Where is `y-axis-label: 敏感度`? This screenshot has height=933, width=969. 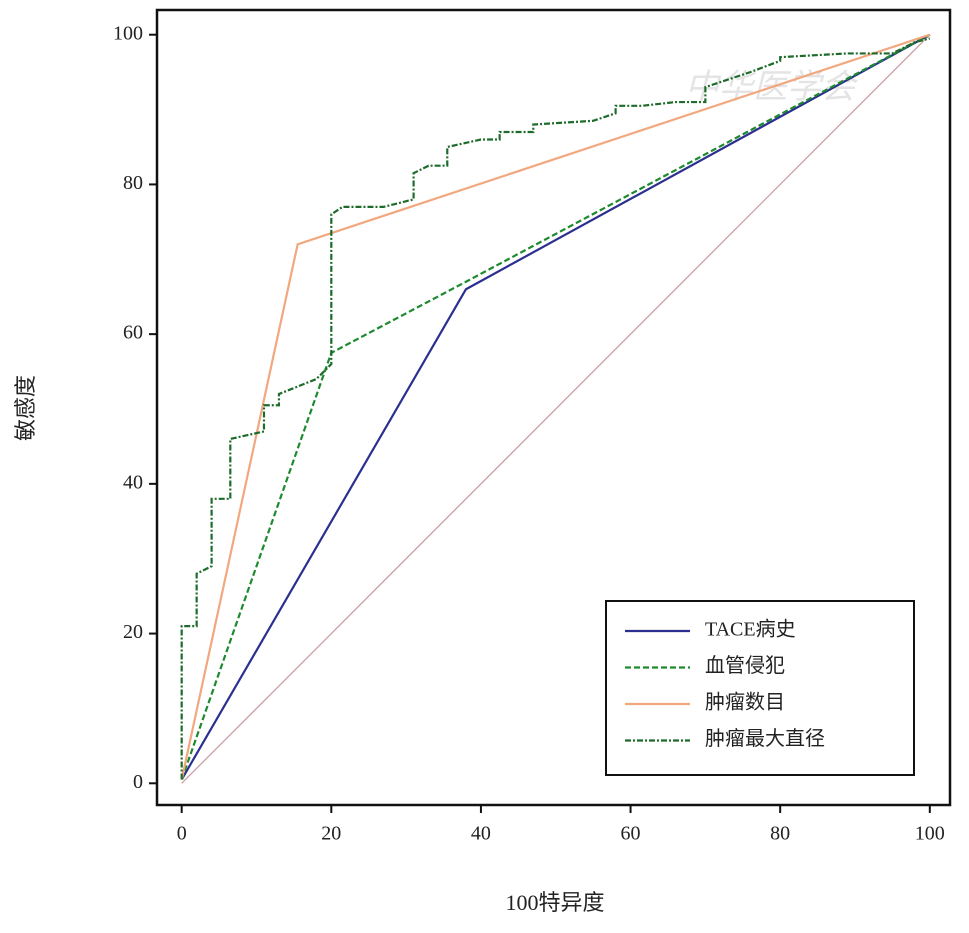
y-axis-label: 敏感度 is located at coordinates (25, 408).